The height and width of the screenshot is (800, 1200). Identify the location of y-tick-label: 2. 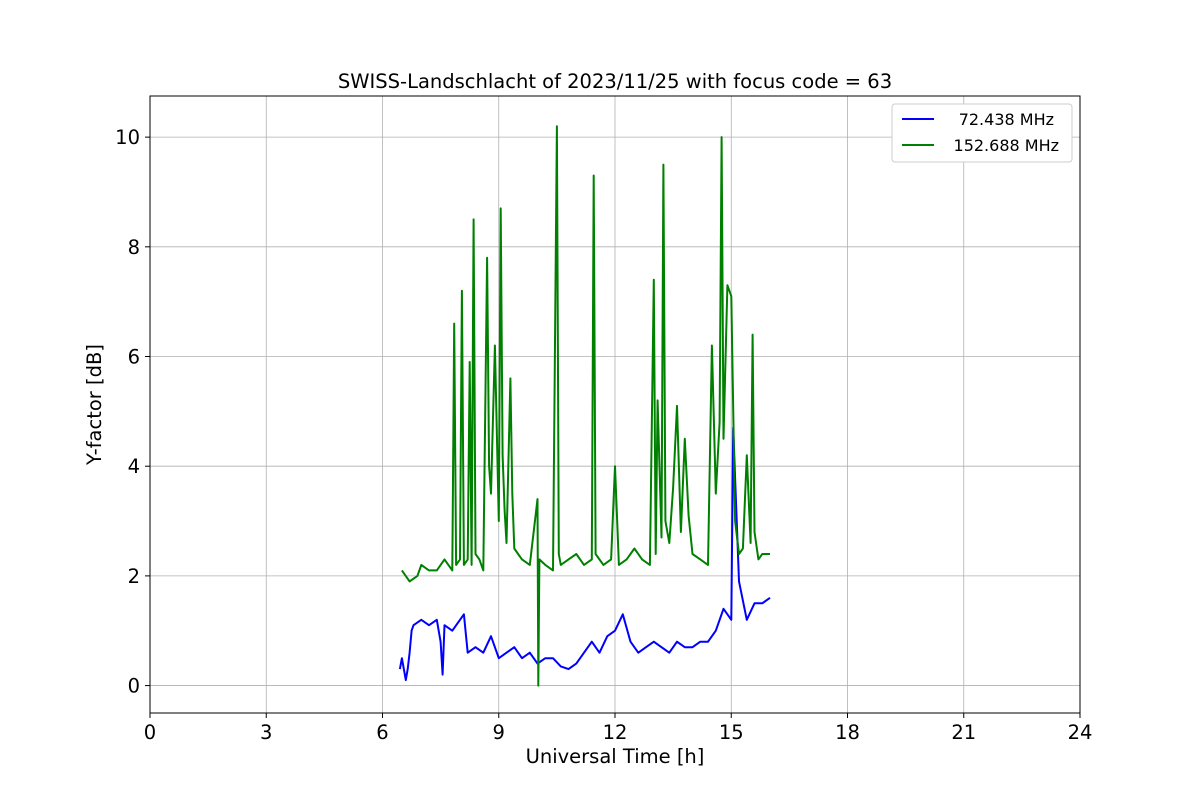
(134, 576).